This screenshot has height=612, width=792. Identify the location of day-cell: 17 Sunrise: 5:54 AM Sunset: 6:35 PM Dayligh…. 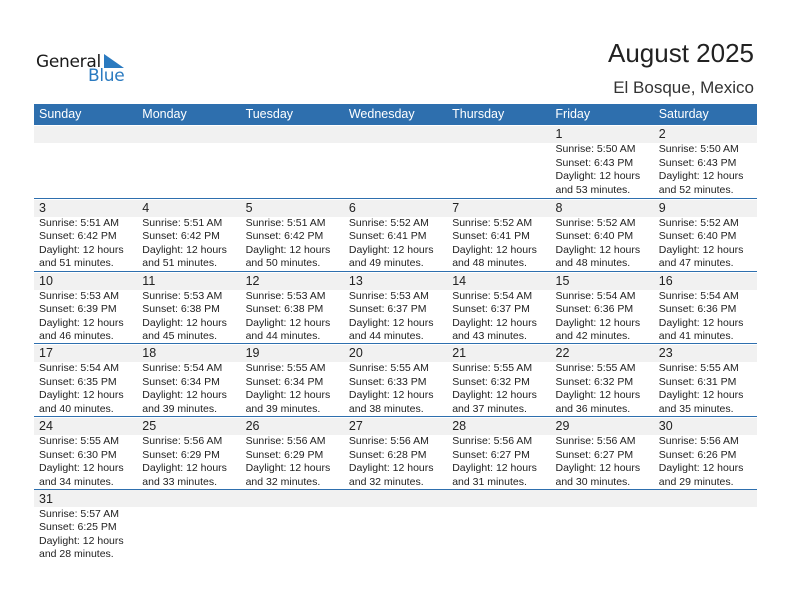
(85, 380).